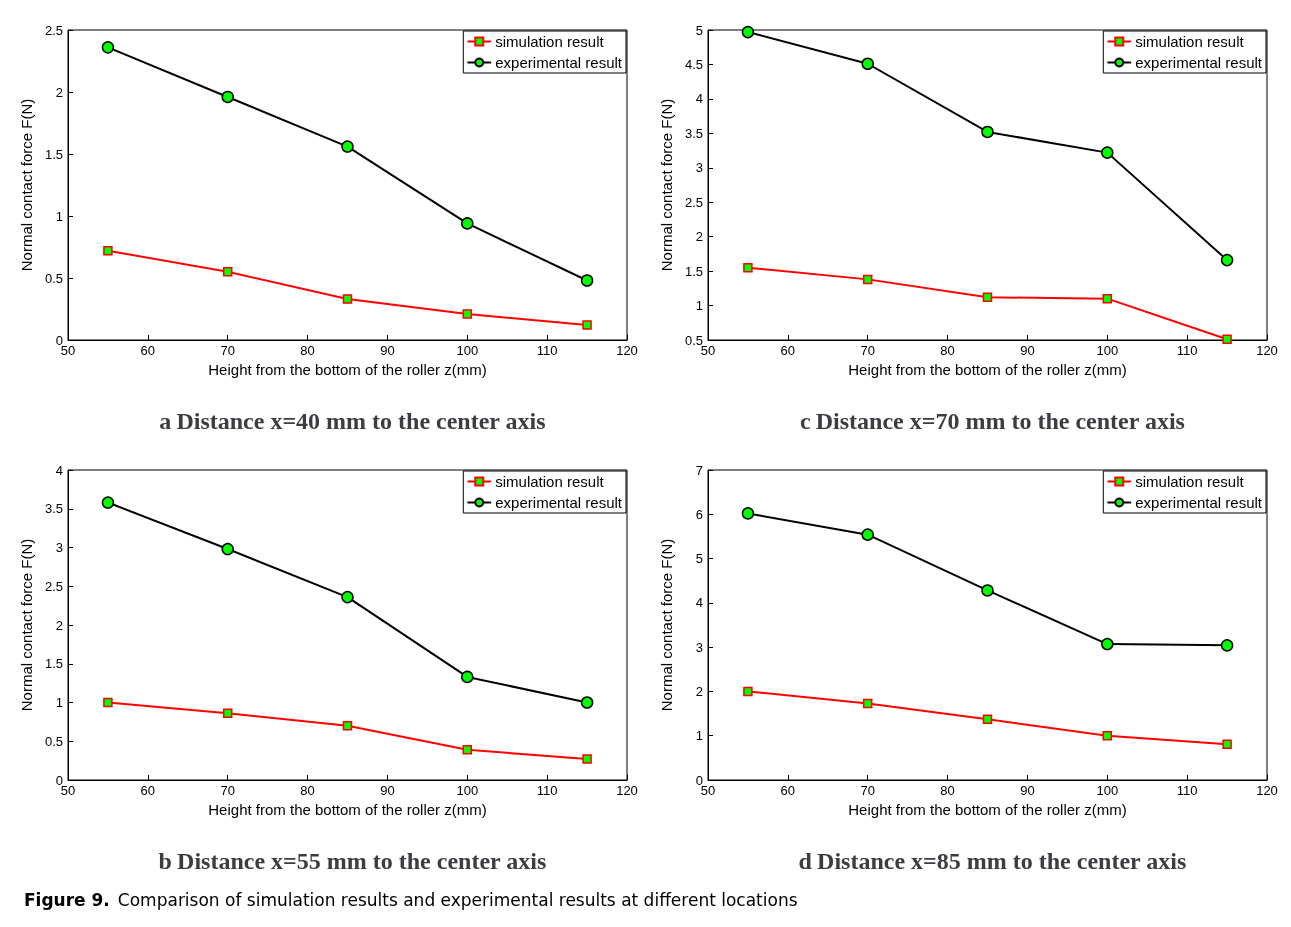 Image resolution: width=1291 pixels, height=927 pixels. What do you see at coordinates (992, 421) in the screenshot?
I see `text: c Distance x=70 mm to the center axis` at bounding box center [992, 421].